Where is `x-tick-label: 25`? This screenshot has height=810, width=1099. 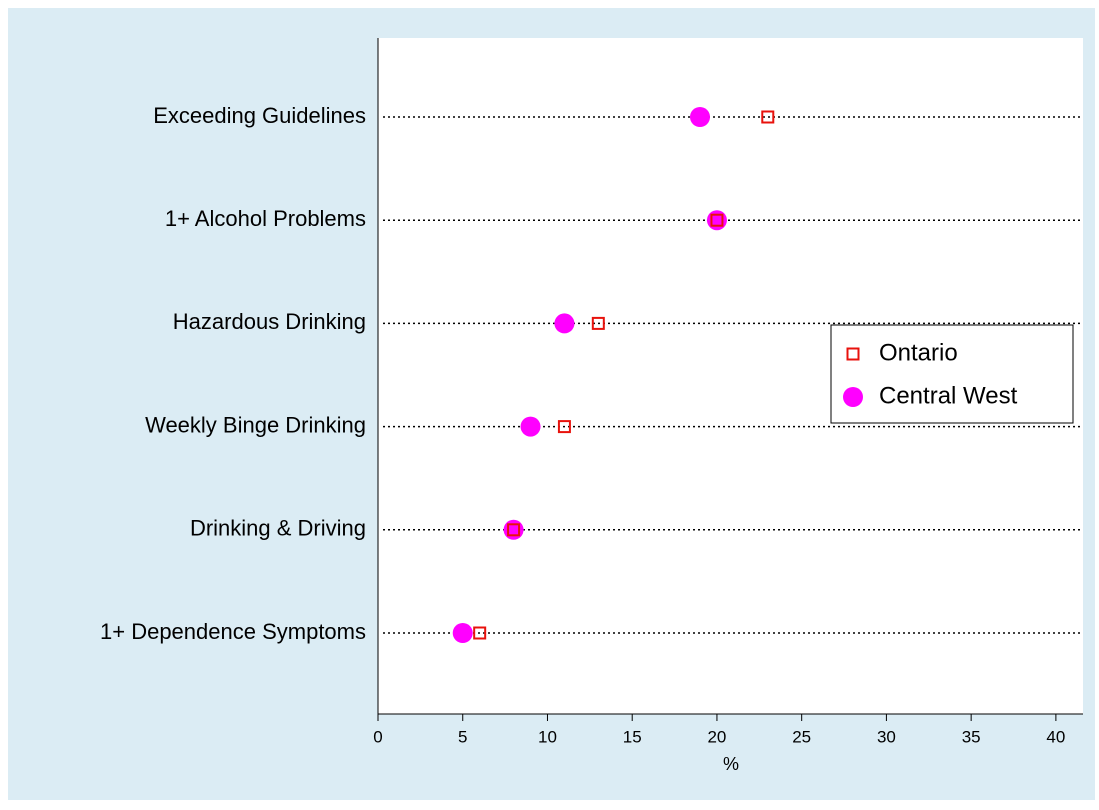 x-tick-label: 25 is located at coordinates (801, 736).